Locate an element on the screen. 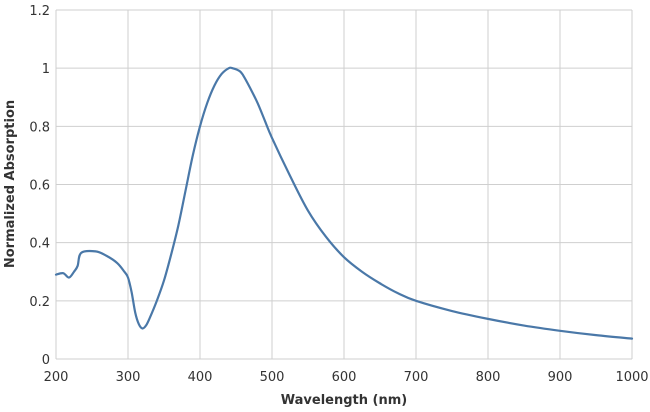 The width and height of the screenshot is (650, 412). x-tick-label: 400 is located at coordinates (200, 377).